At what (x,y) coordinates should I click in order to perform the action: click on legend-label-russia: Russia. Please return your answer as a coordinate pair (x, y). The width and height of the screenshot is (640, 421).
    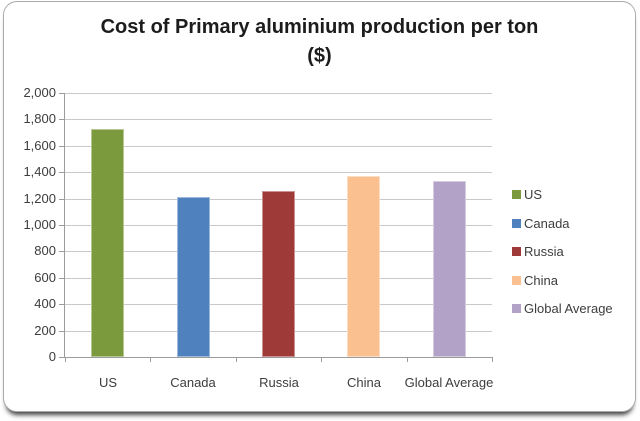
    Looking at the image, I should click on (544, 251).